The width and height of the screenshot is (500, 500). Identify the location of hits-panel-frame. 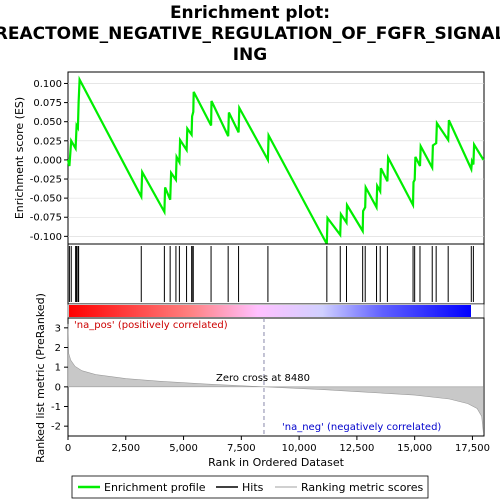
(276, 274).